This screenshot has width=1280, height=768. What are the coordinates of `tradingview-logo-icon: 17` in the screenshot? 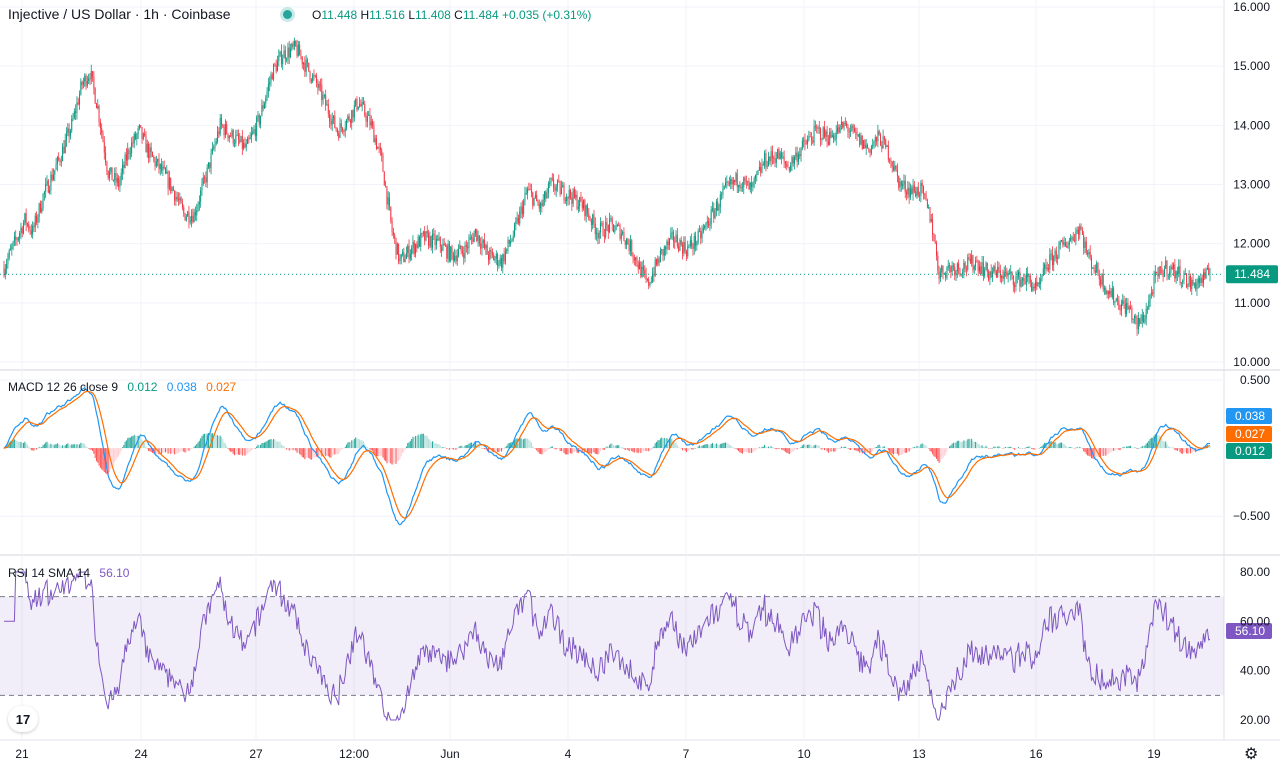 It's located at (23, 719).